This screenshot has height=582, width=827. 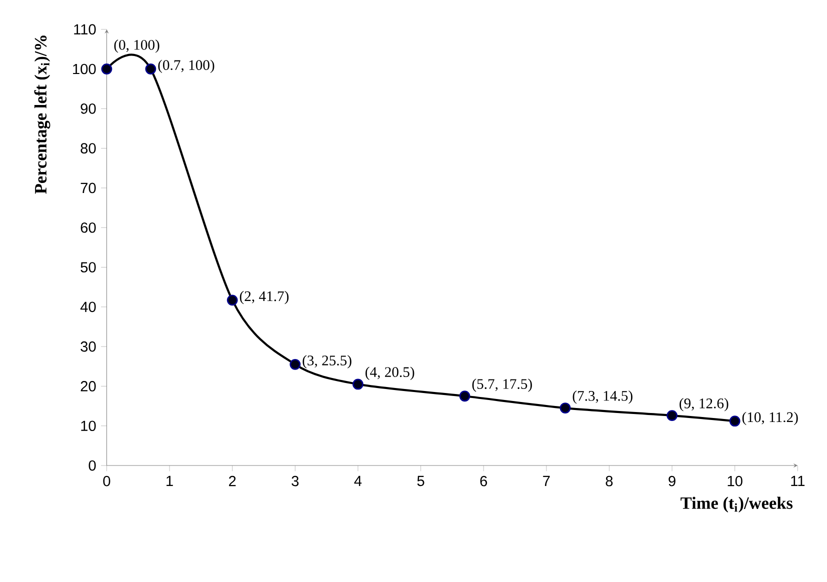 What do you see at coordinates (88, 426) in the screenshot?
I see `y-tick-label: 10` at bounding box center [88, 426].